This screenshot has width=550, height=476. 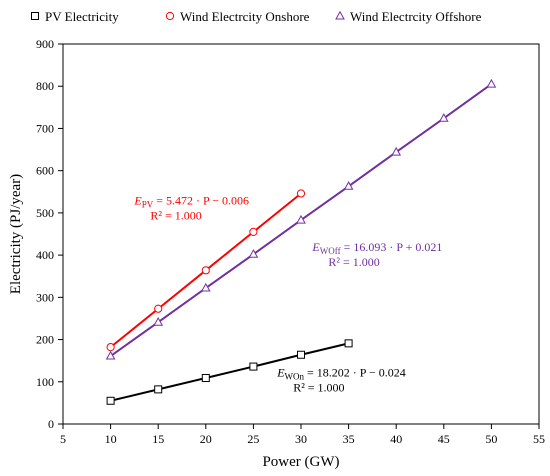 I want to click on x-tick-label: 45, so click(x=444, y=439).